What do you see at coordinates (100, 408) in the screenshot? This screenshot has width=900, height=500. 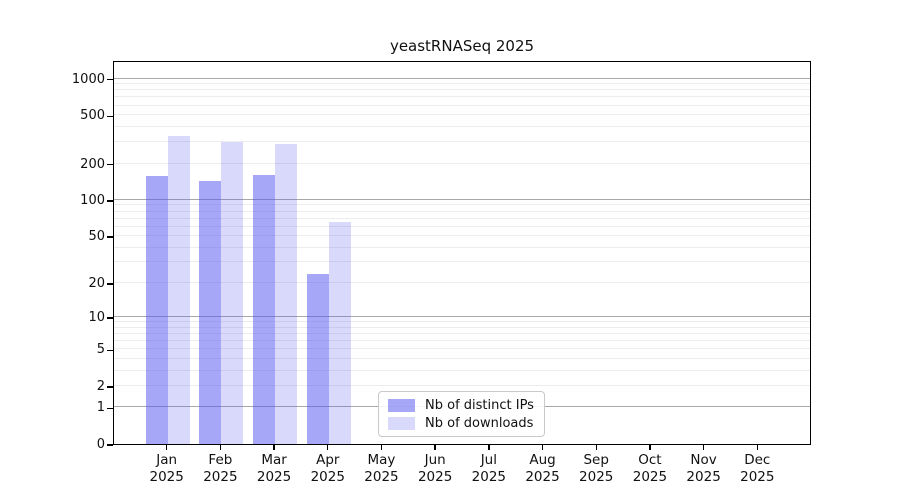 I see `y-tick-label: 1` at bounding box center [100, 408].